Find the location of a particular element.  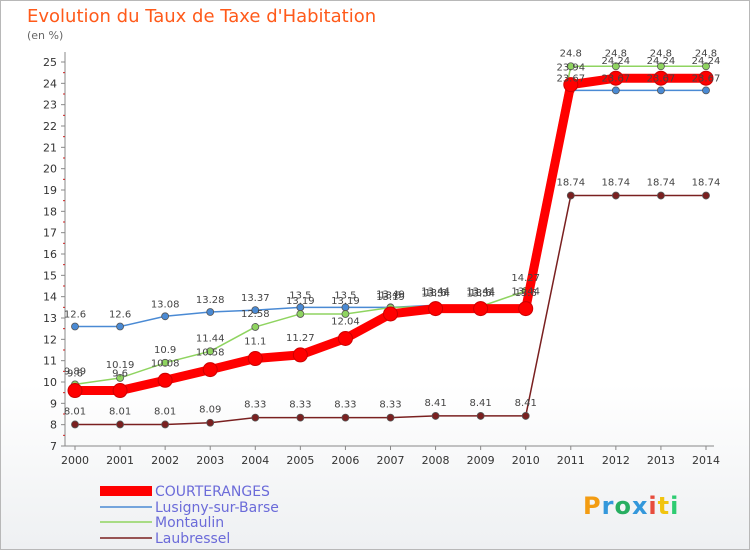

y-tick-label: 9 is located at coordinates (53, 403).